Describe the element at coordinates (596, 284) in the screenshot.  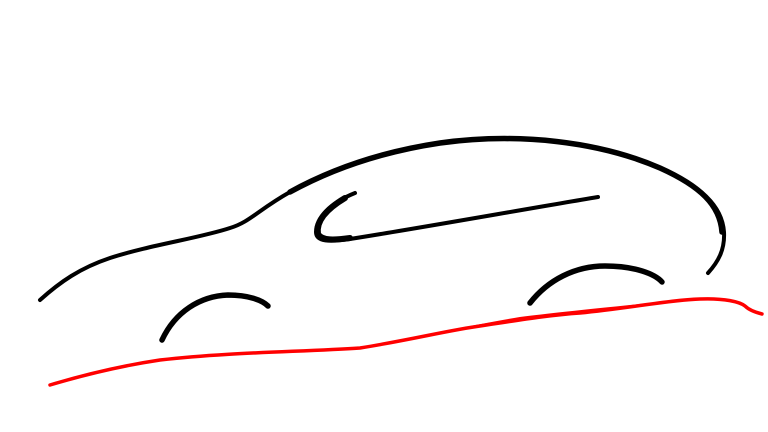
I see `rear-wheel-arch` at that location.